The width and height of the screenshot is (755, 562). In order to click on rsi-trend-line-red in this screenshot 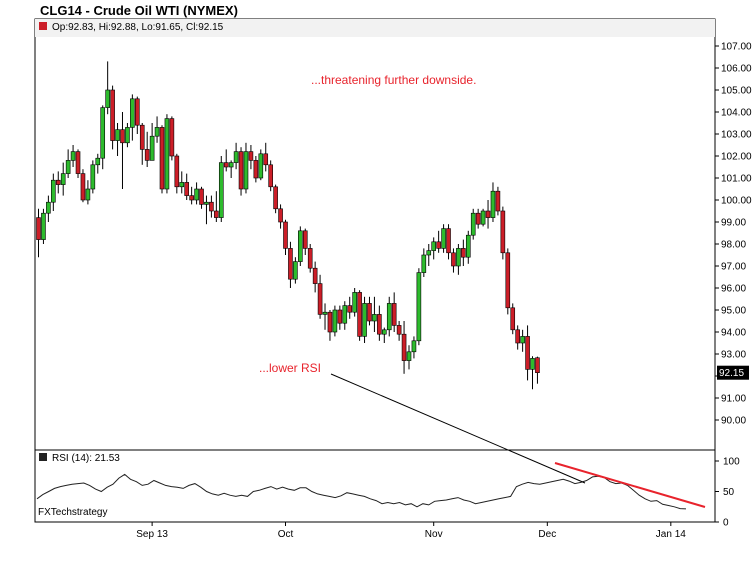, I will do `click(630, 485)`.